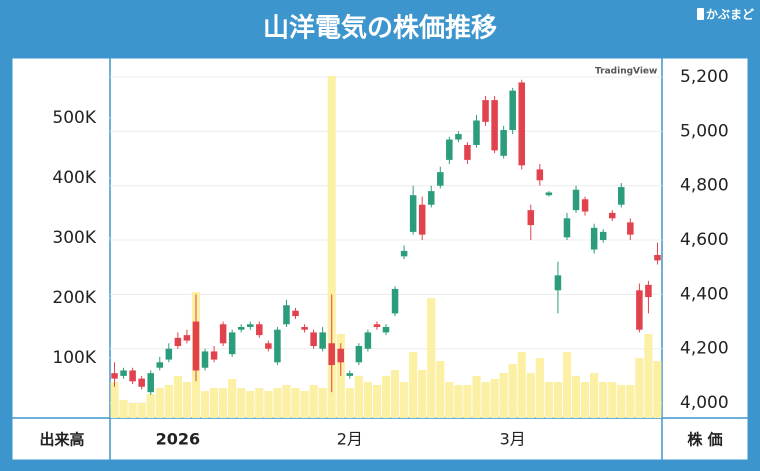 The height and width of the screenshot is (471, 760). Describe the element at coordinates (700, 14) in the screenshot. I see `logo-icon` at that location.